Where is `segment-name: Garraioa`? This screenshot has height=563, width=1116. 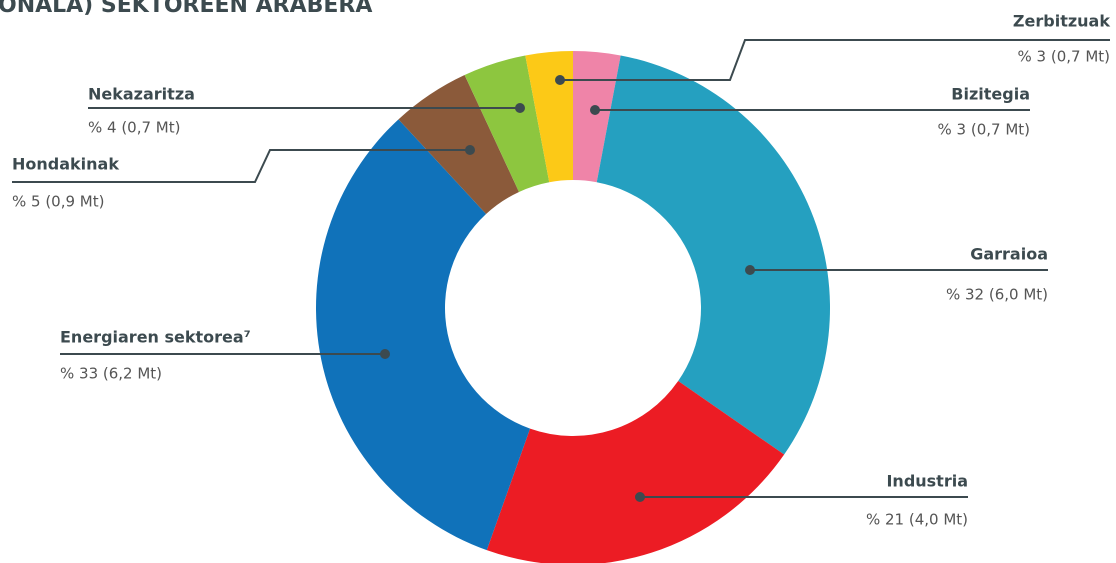
segment-name: Garraioa is located at coordinates (1009, 254).